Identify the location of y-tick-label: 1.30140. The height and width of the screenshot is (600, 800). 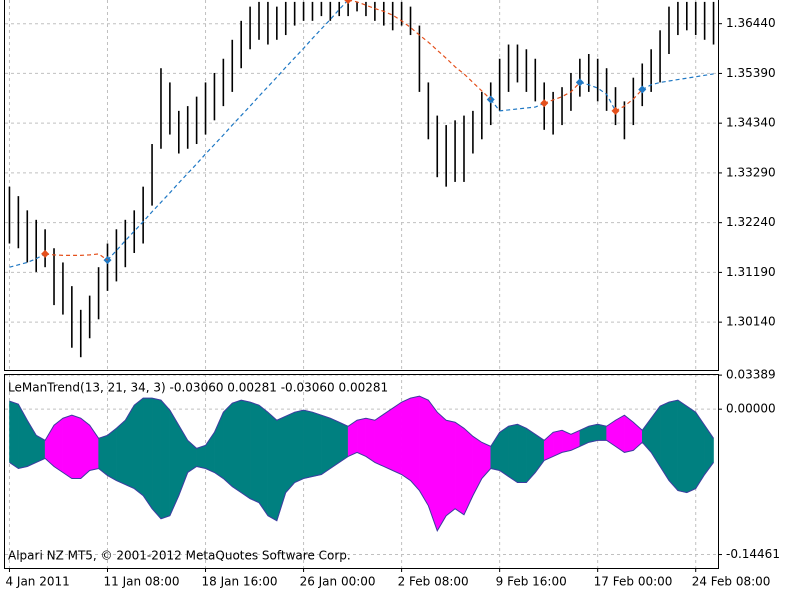
(751, 322).